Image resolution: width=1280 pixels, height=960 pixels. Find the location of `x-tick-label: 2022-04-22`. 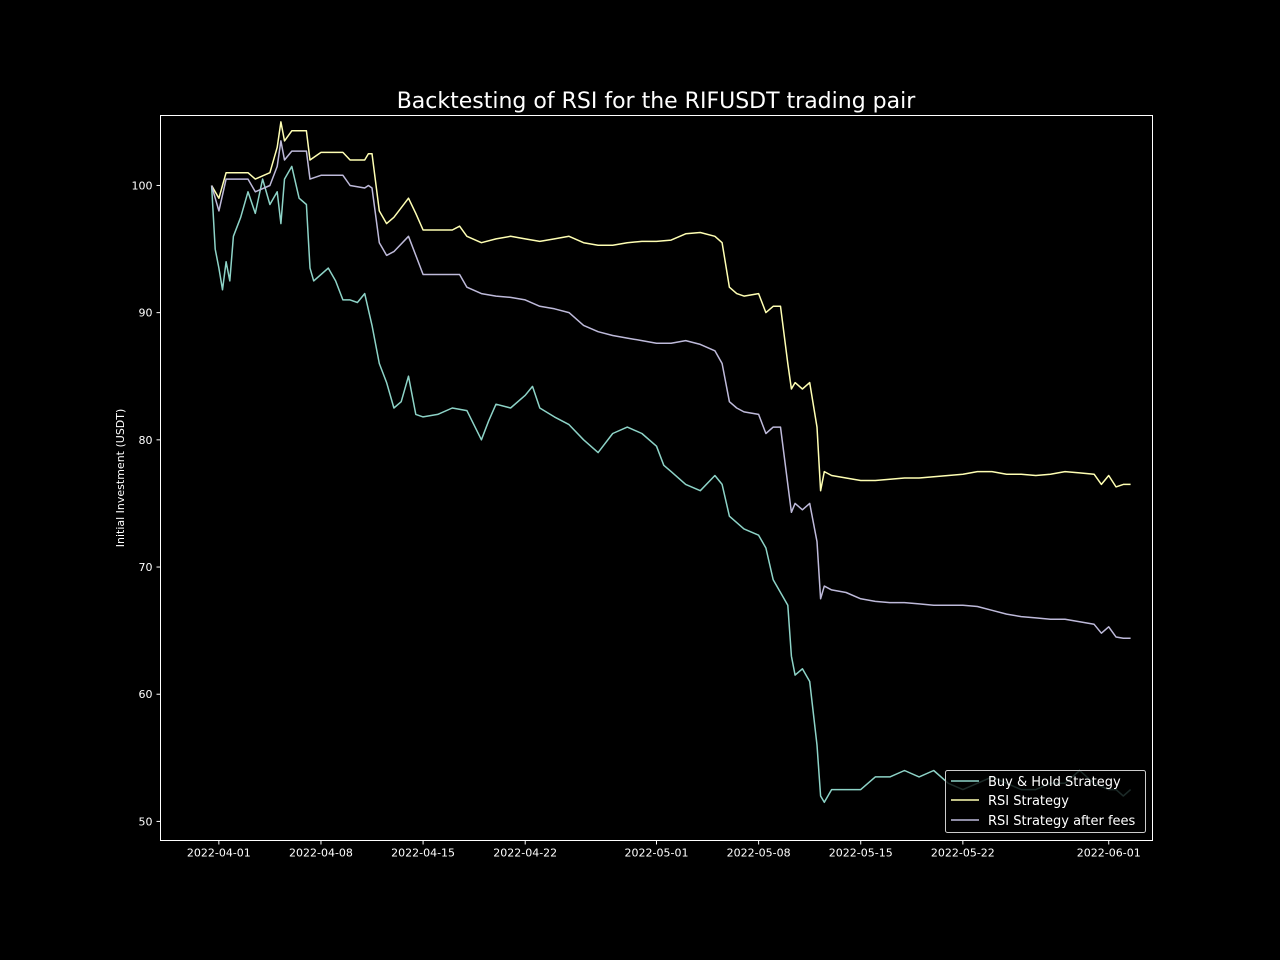

x-tick-label: 2022-04-22 is located at coordinates (525, 853).